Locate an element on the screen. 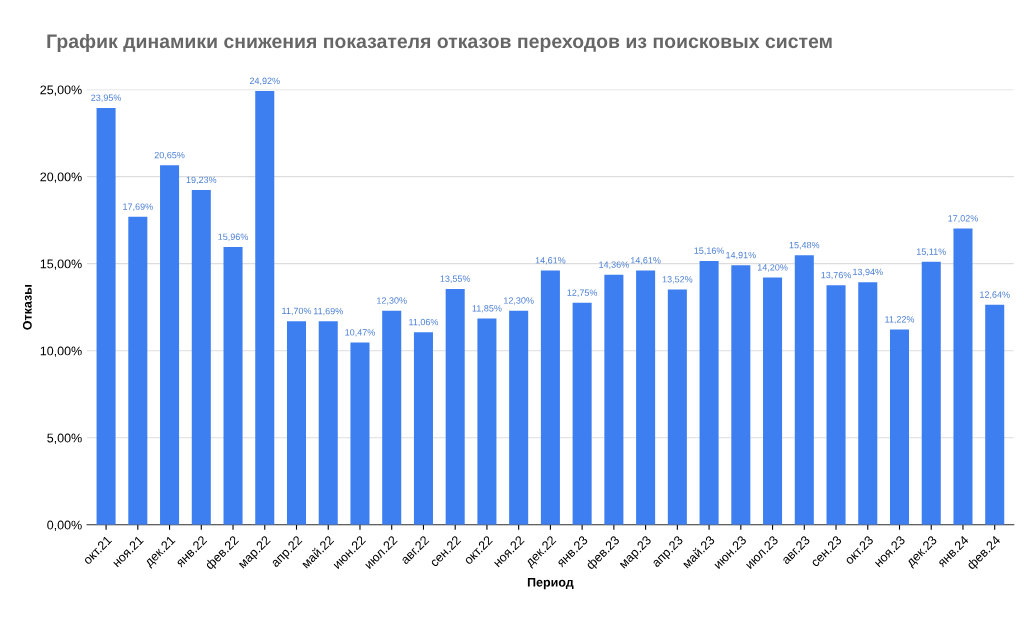 The width and height of the screenshot is (1024, 640). y-tick-label: 0,00% is located at coordinates (64, 525).